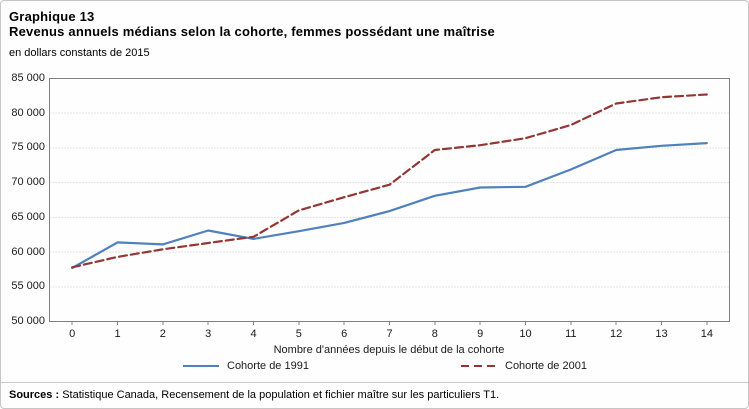 The height and width of the screenshot is (409, 749). Describe the element at coordinates (79, 53) in the screenshot. I see `chart-units-note: en dollars constants de 2015` at that location.